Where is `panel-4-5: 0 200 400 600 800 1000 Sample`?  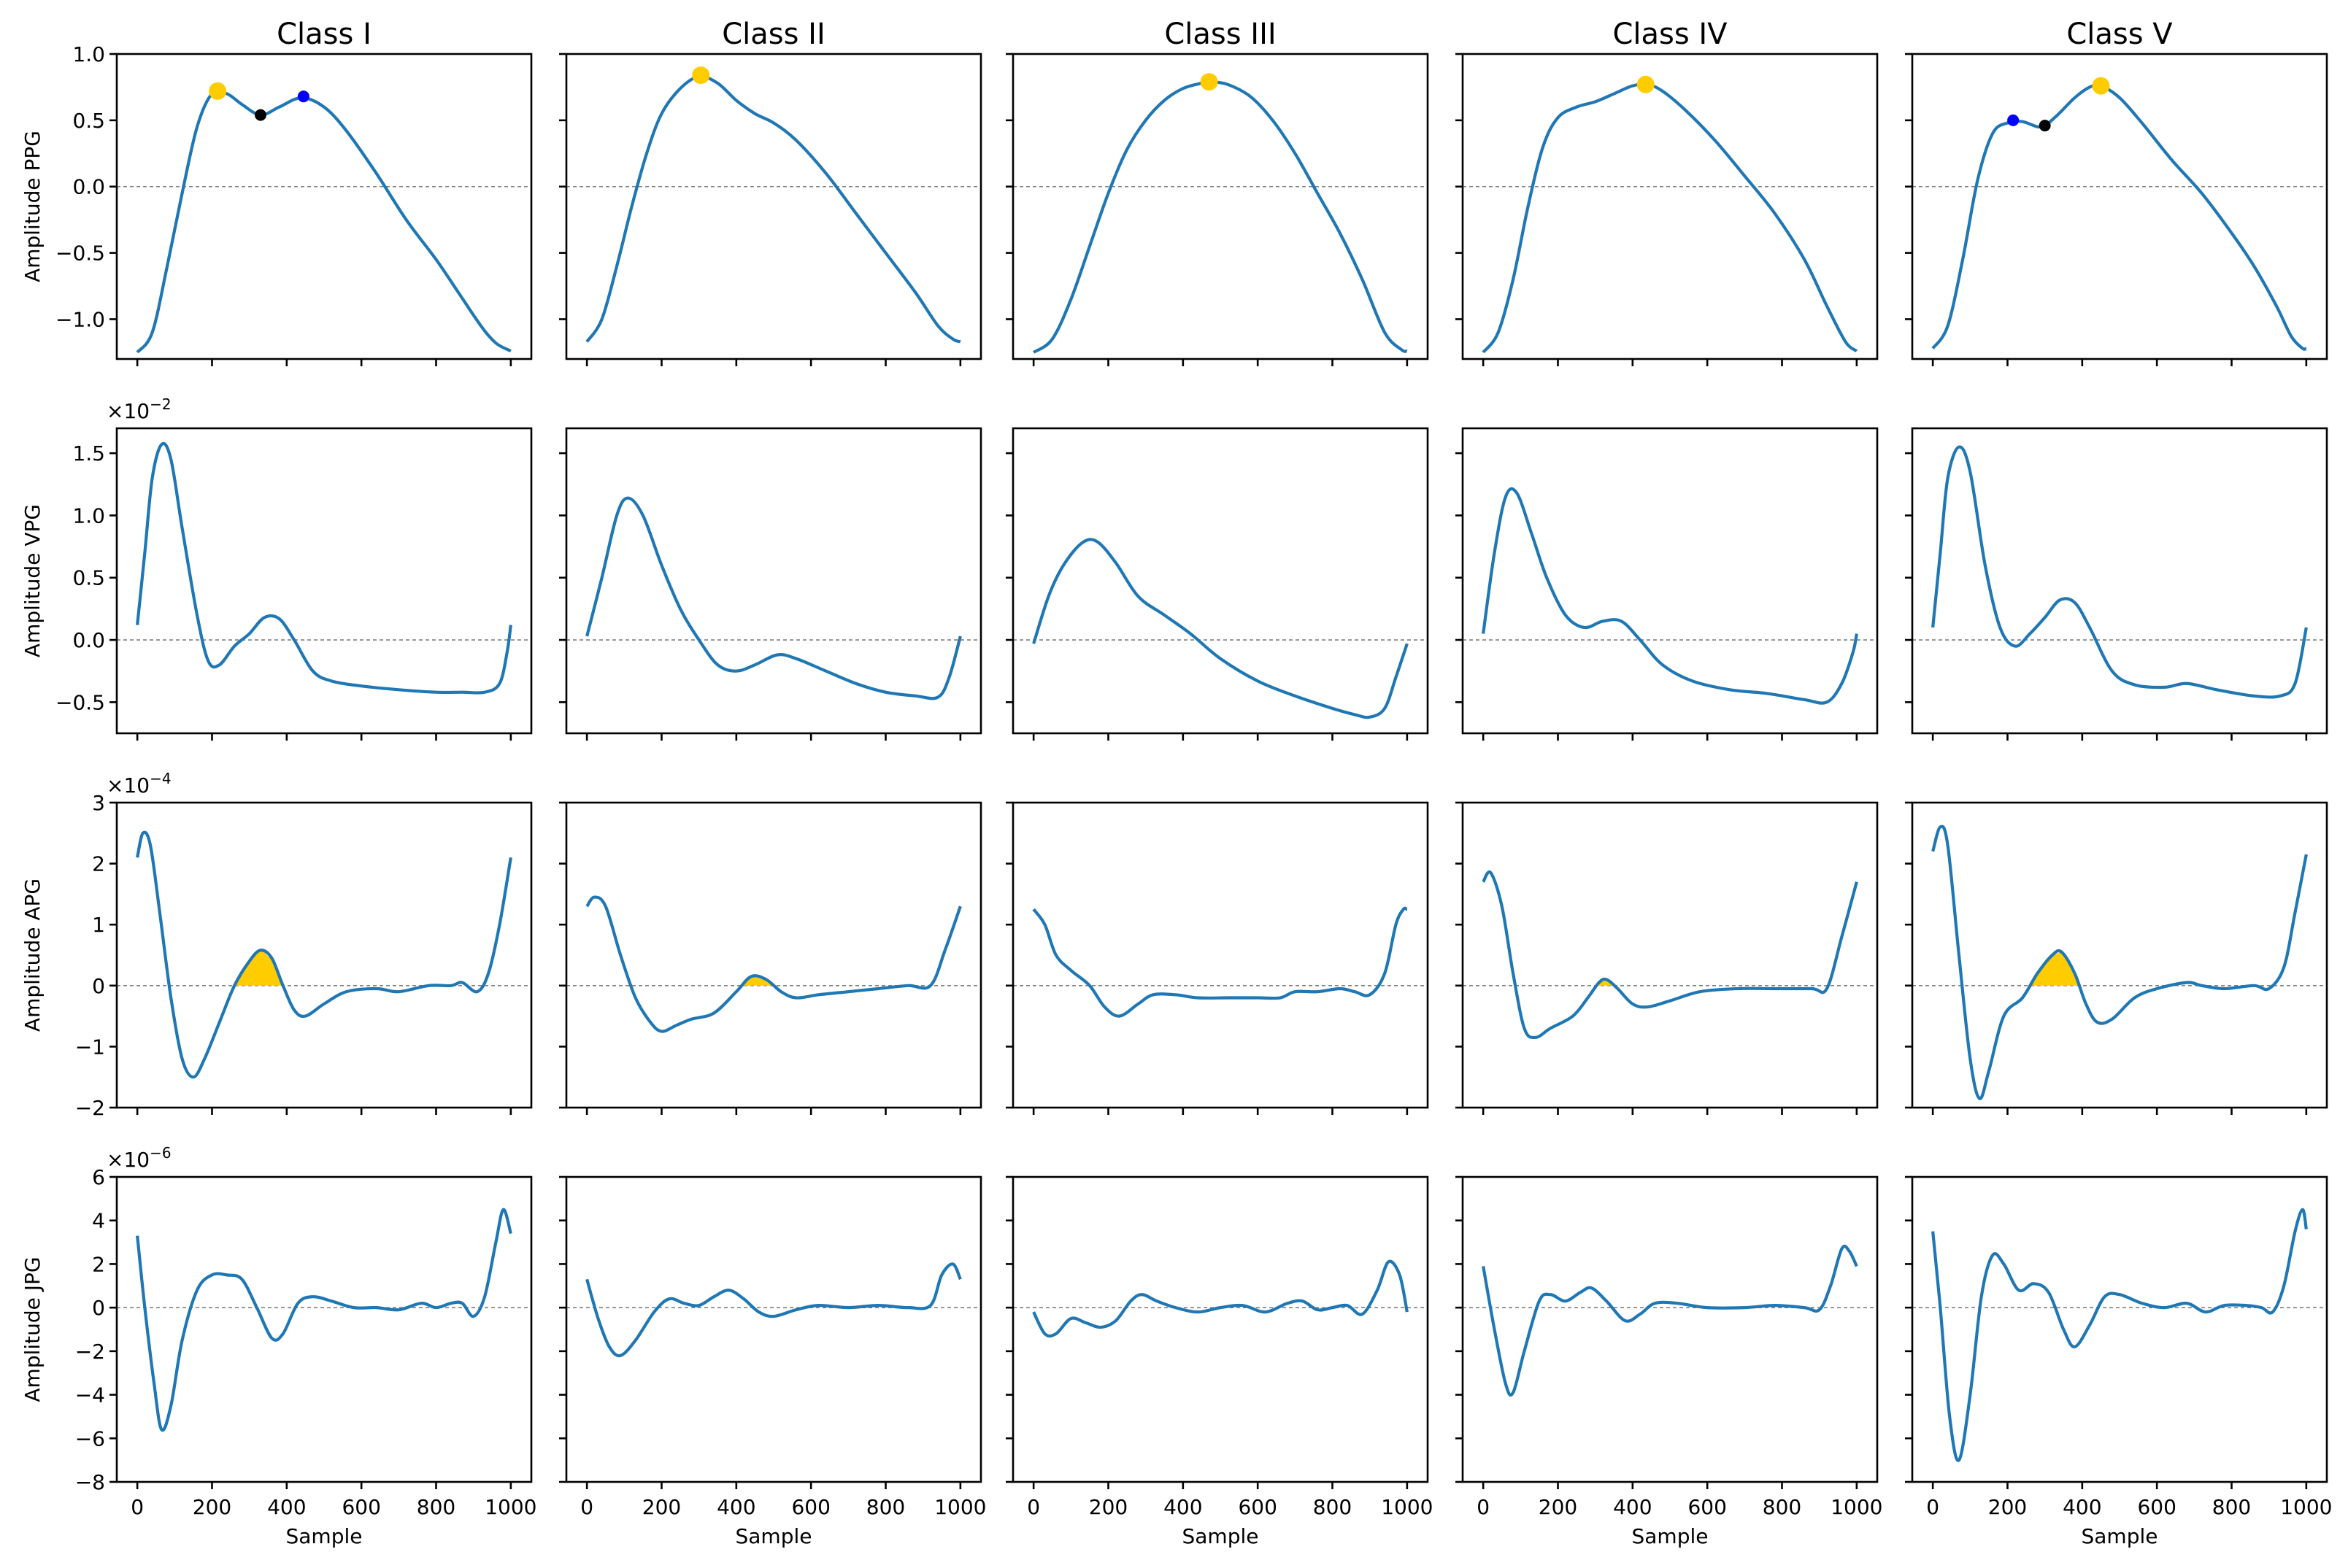
panel-4-5: 0 200 400 600 800 1000 Sample is located at coordinates (2118, 1361).